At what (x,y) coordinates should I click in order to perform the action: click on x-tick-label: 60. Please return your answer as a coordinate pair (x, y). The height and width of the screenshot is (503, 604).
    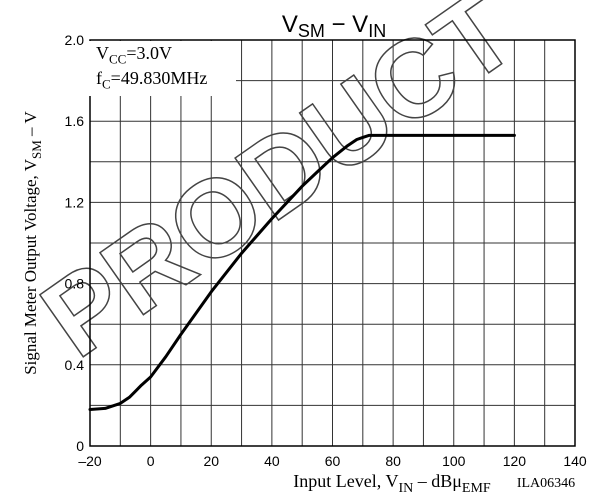
    Looking at the image, I should click on (333, 461).